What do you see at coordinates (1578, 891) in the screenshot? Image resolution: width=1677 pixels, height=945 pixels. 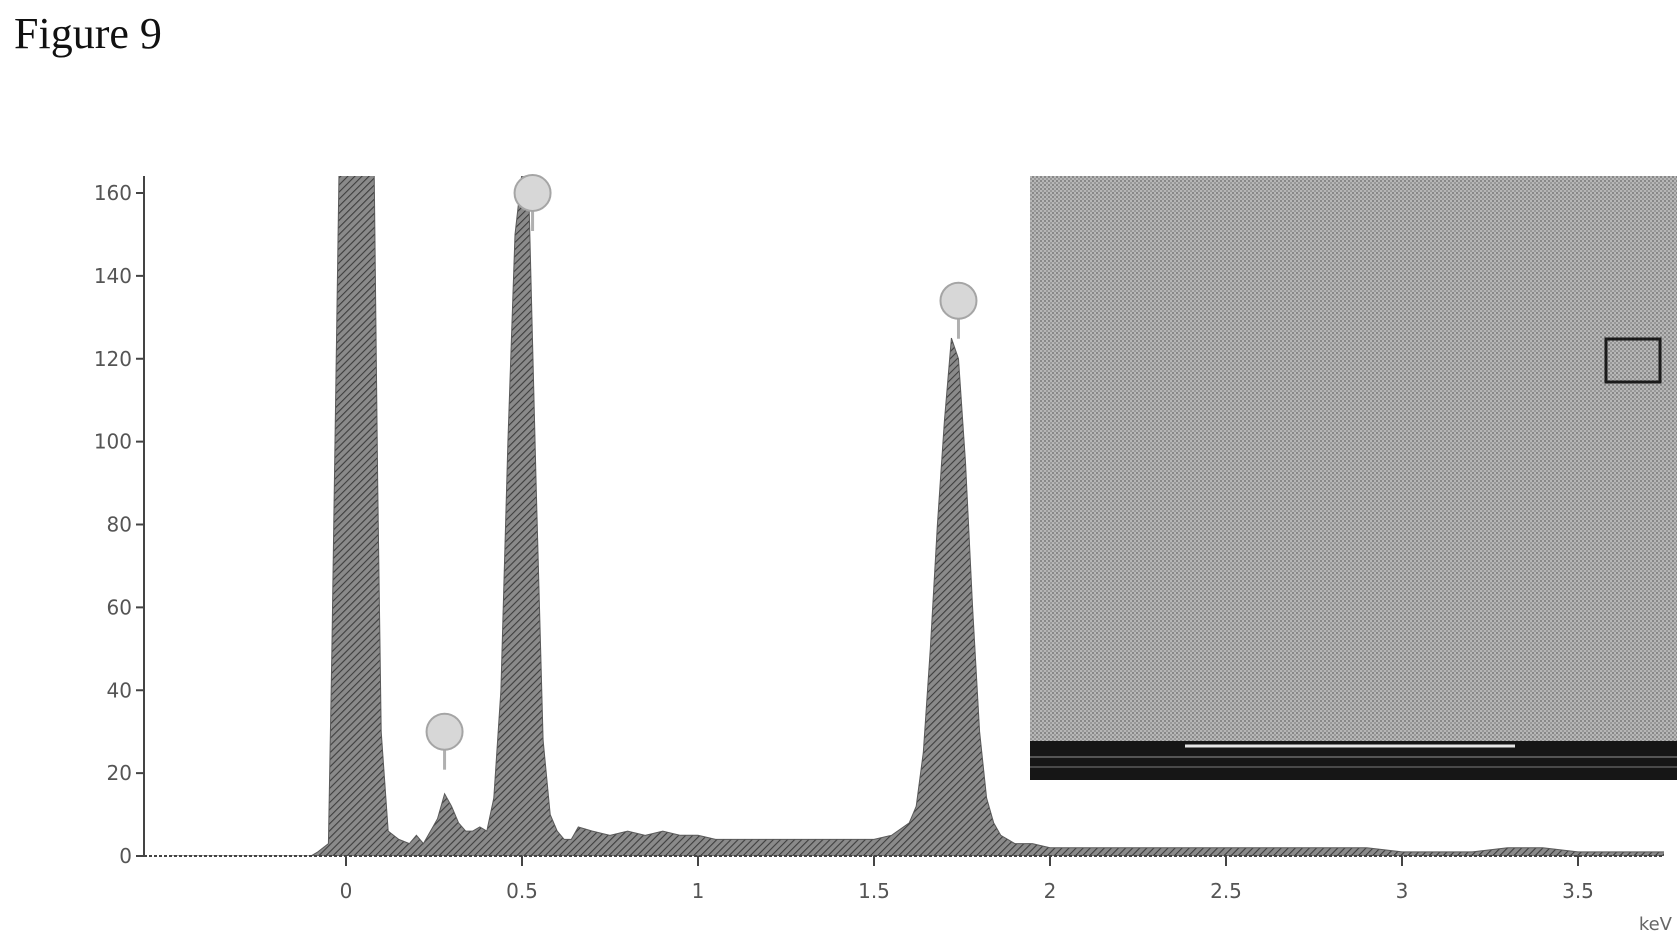 I see `x-tick-label: 3.5` at bounding box center [1578, 891].